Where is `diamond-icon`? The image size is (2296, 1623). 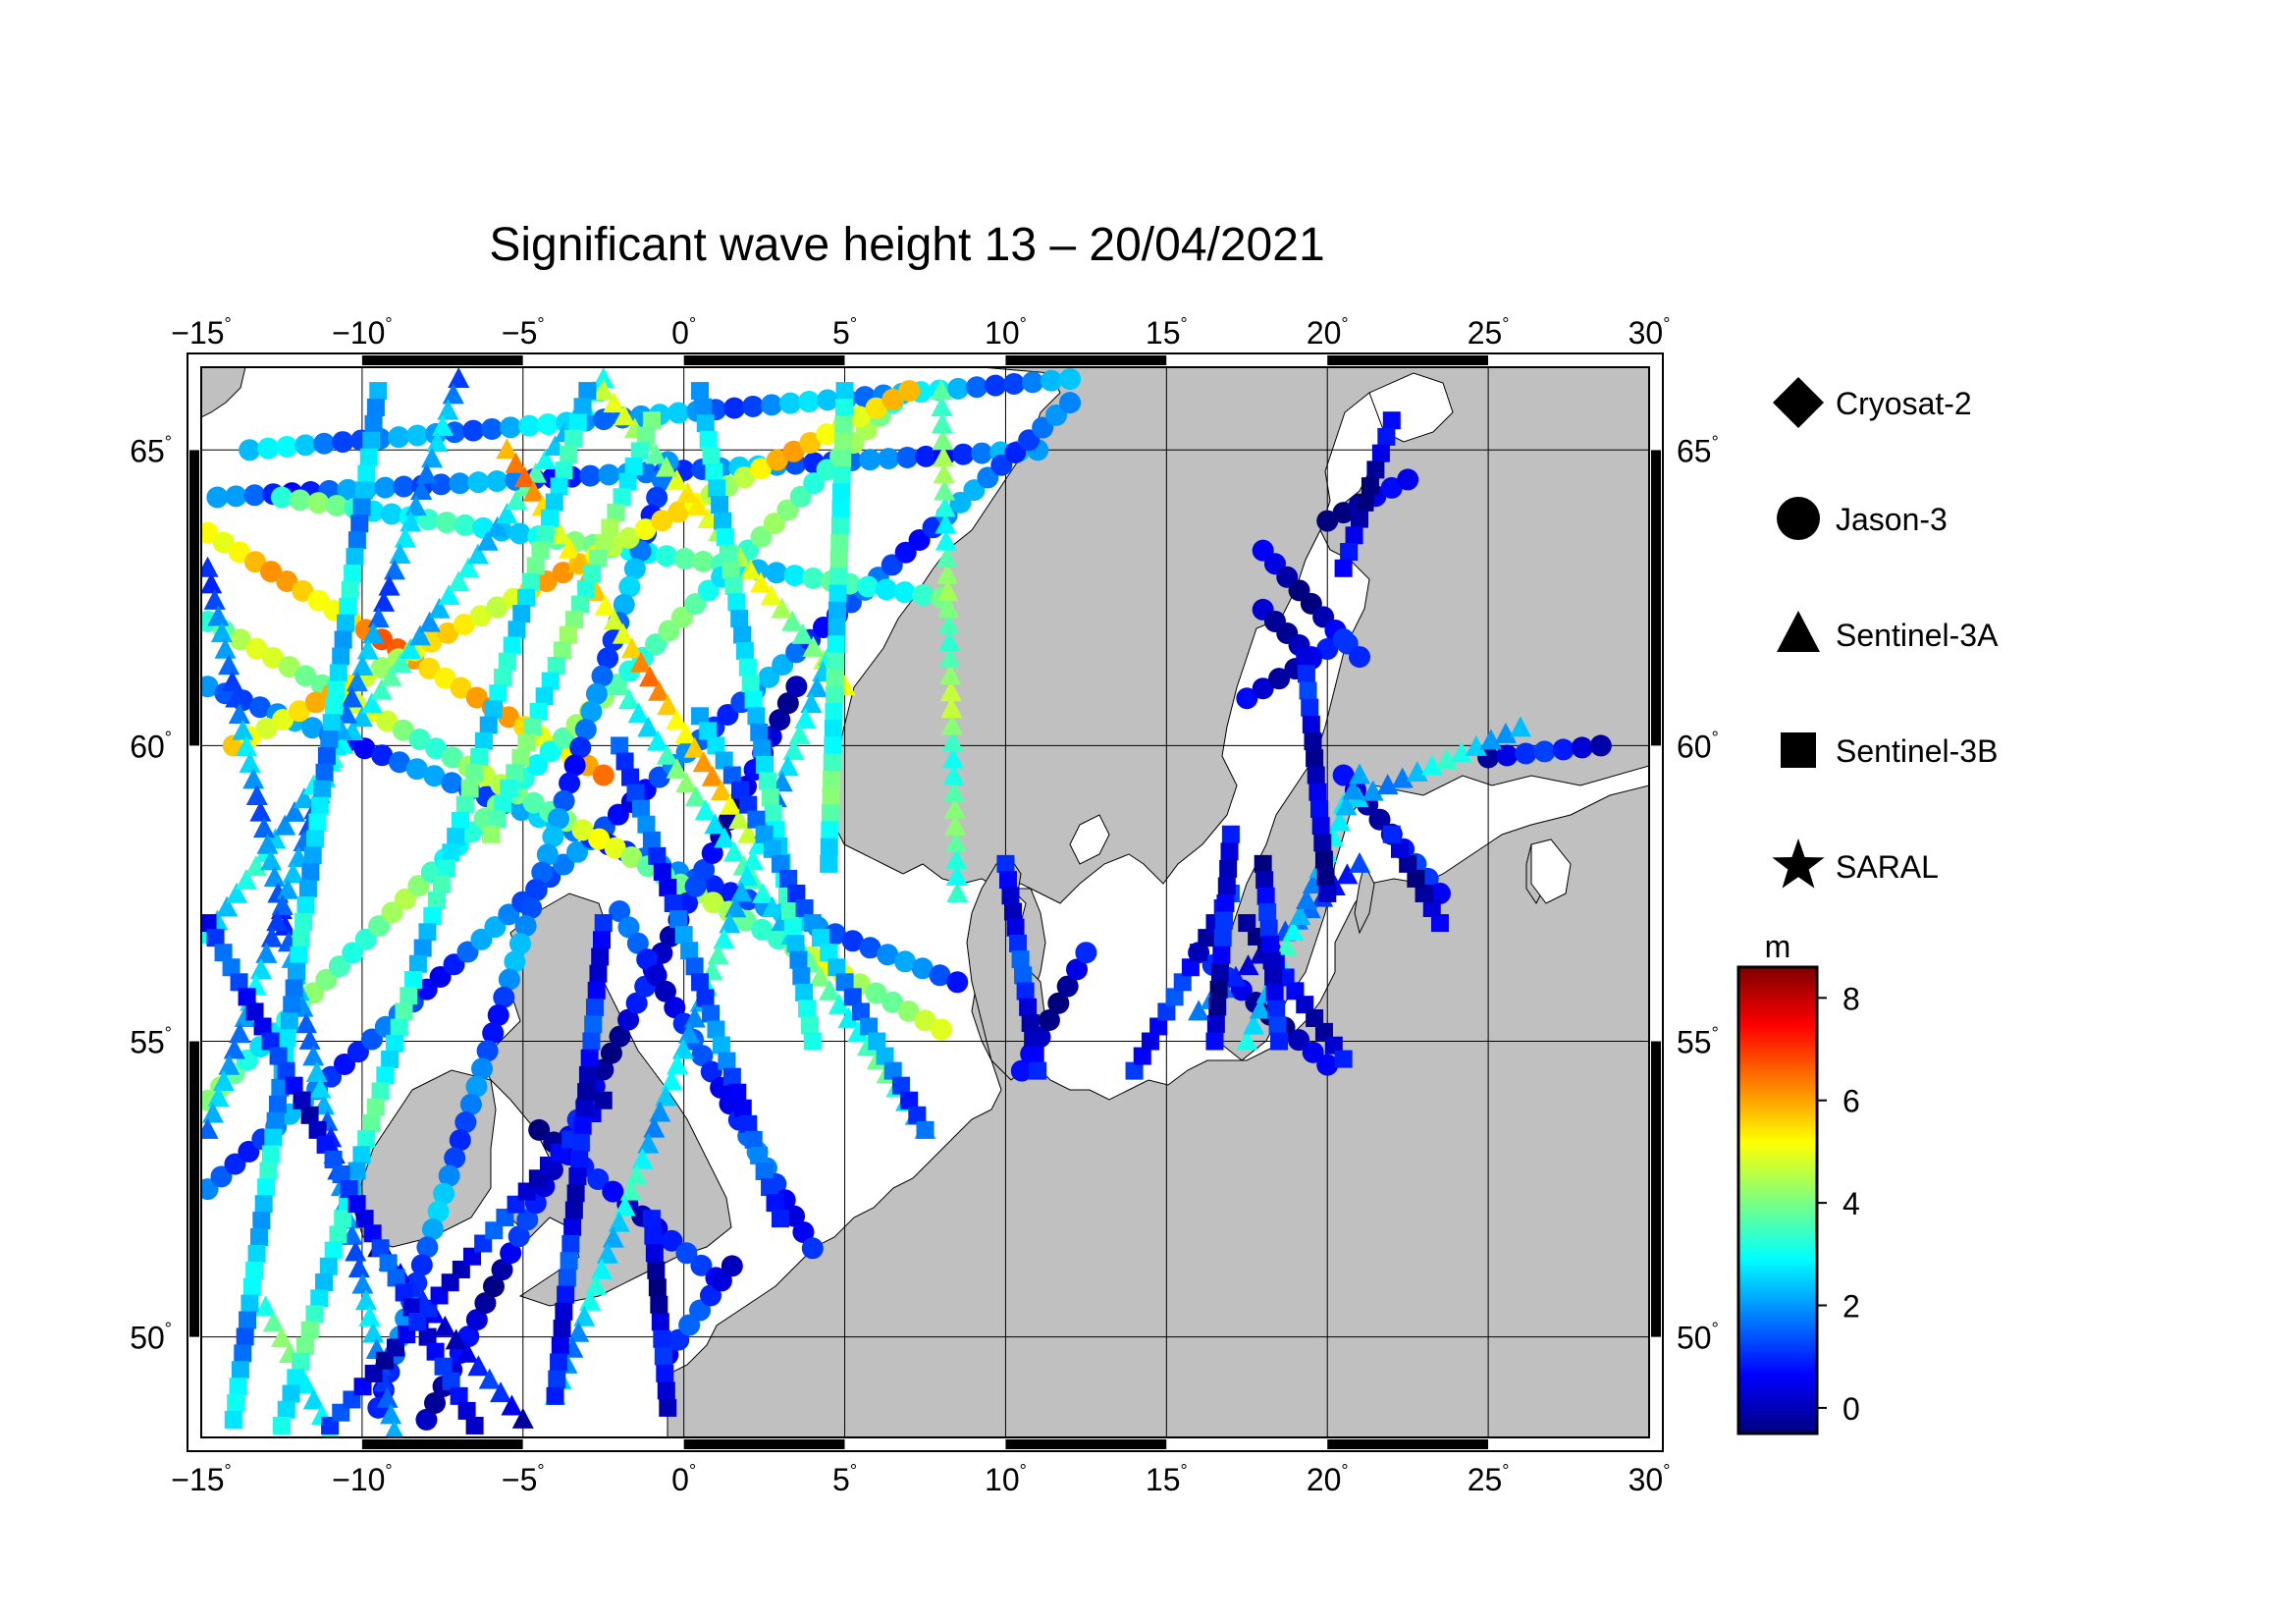
diamond-icon is located at coordinates (1799, 403).